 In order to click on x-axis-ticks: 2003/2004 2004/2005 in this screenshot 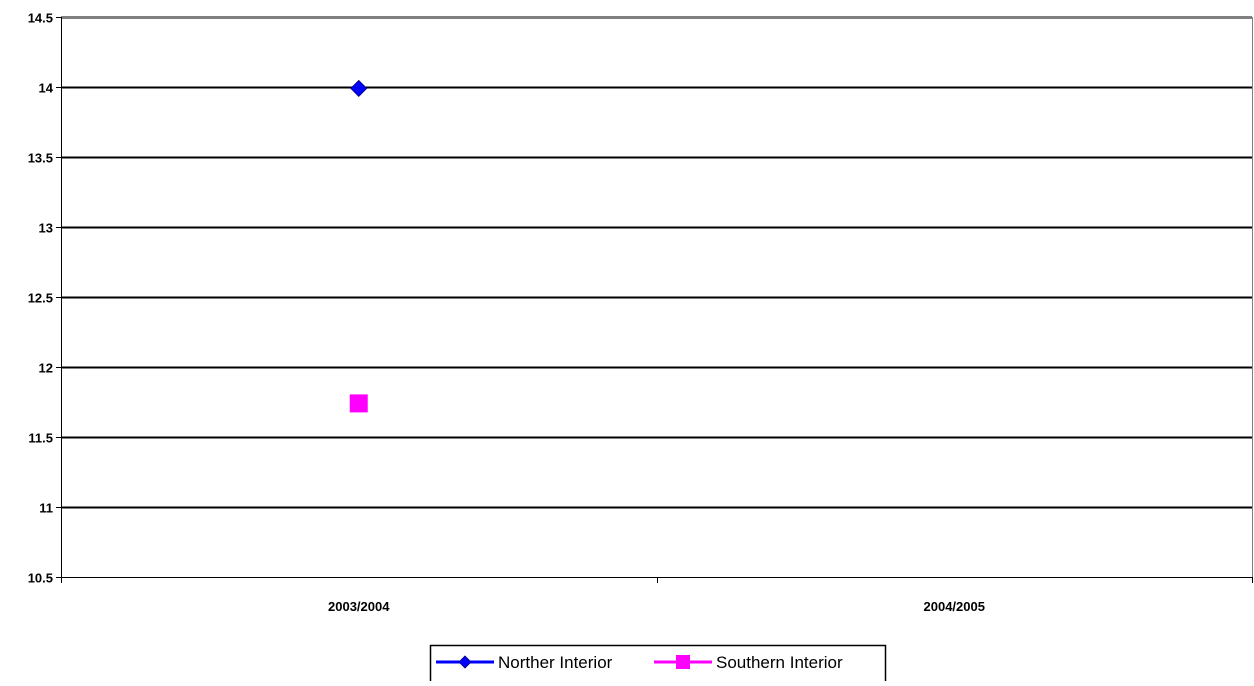, I will do `click(656, 606)`.